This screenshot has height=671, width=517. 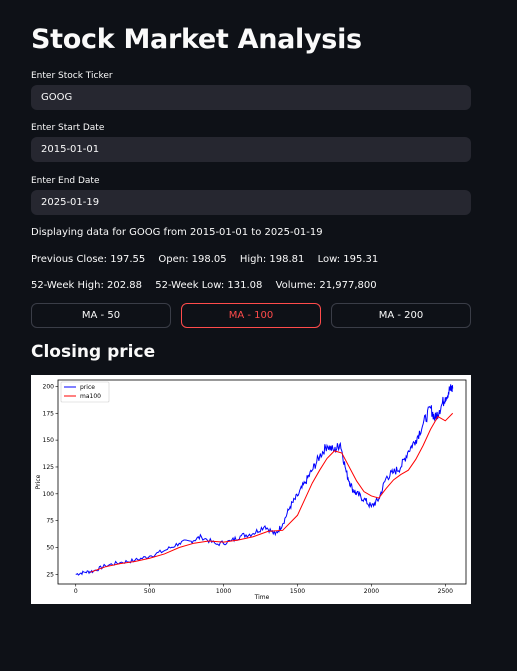 What do you see at coordinates (49, 413) in the screenshot?
I see `y-tick-label: 175` at bounding box center [49, 413].